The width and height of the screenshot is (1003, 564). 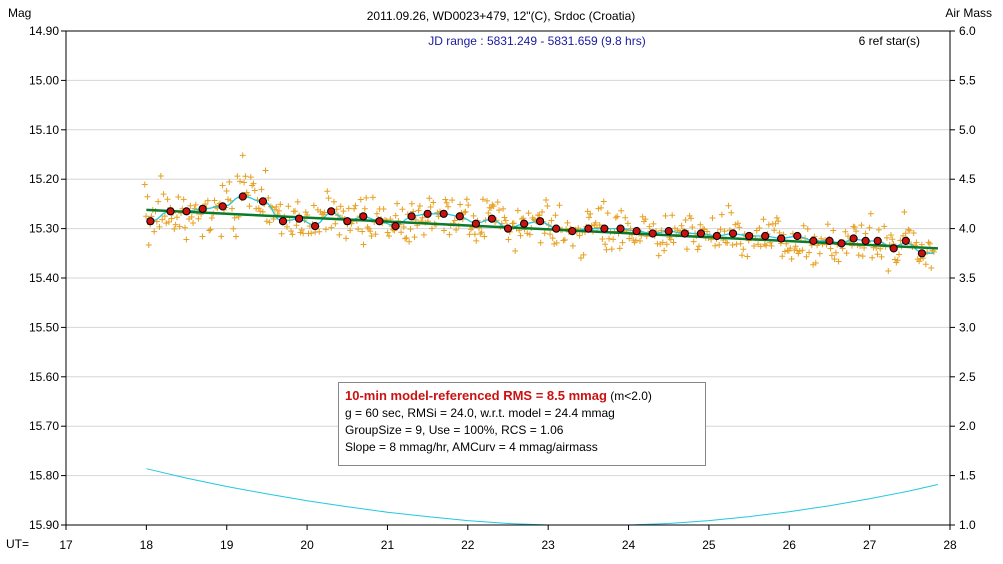 What do you see at coordinates (889, 41) in the screenshot?
I see `ref-stars-label: 6 ref star(s)` at bounding box center [889, 41].